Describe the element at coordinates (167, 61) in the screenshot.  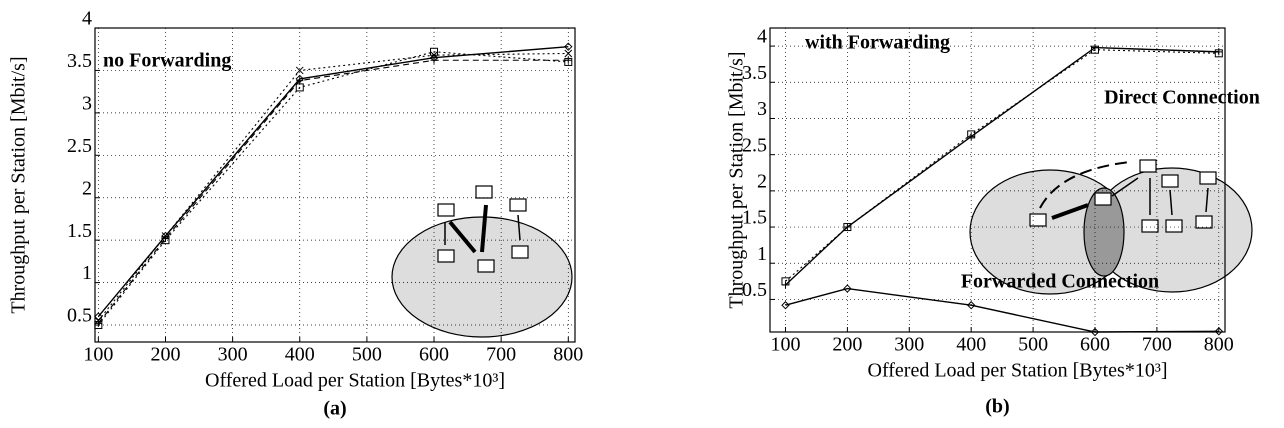
I see `chart-title: no Forwarding` at that location.